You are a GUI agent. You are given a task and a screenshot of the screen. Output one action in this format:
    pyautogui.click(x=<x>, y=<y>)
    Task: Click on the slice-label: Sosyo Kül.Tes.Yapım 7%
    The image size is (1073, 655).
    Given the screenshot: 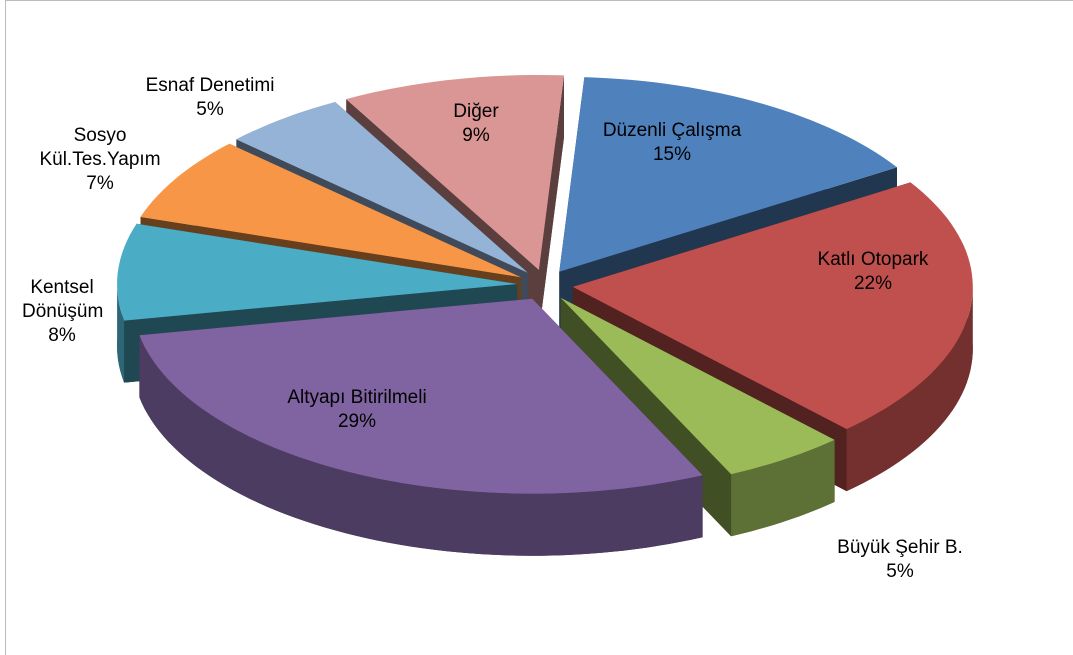 What is the action you would take?
    pyautogui.click(x=100, y=160)
    